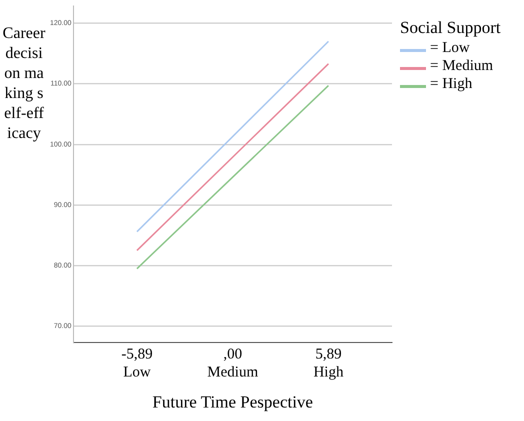 The height and width of the screenshot is (421, 524). Describe the element at coordinates (137, 363) in the screenshot. I see `x-tick-label: -5,89 Low` at that location.